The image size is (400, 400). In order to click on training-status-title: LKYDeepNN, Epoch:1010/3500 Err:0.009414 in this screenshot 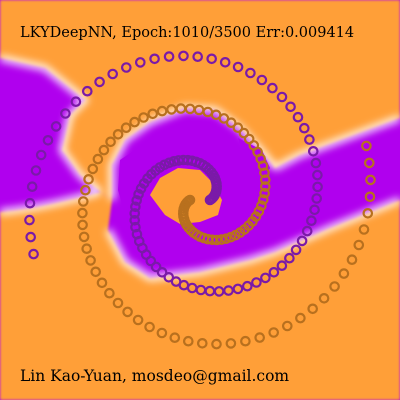, I will do `click(187, 33)`.